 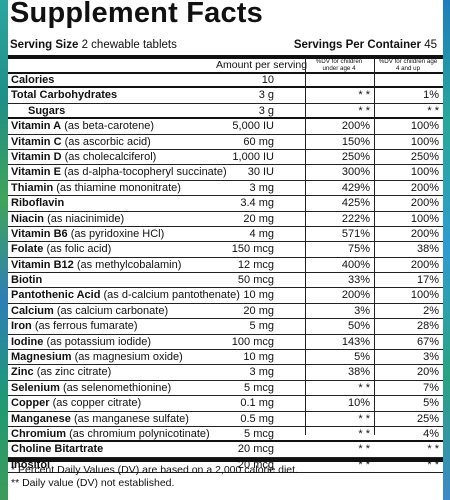 I want to click on nutrient-label: Thiamin, so click(x=32, y=187).